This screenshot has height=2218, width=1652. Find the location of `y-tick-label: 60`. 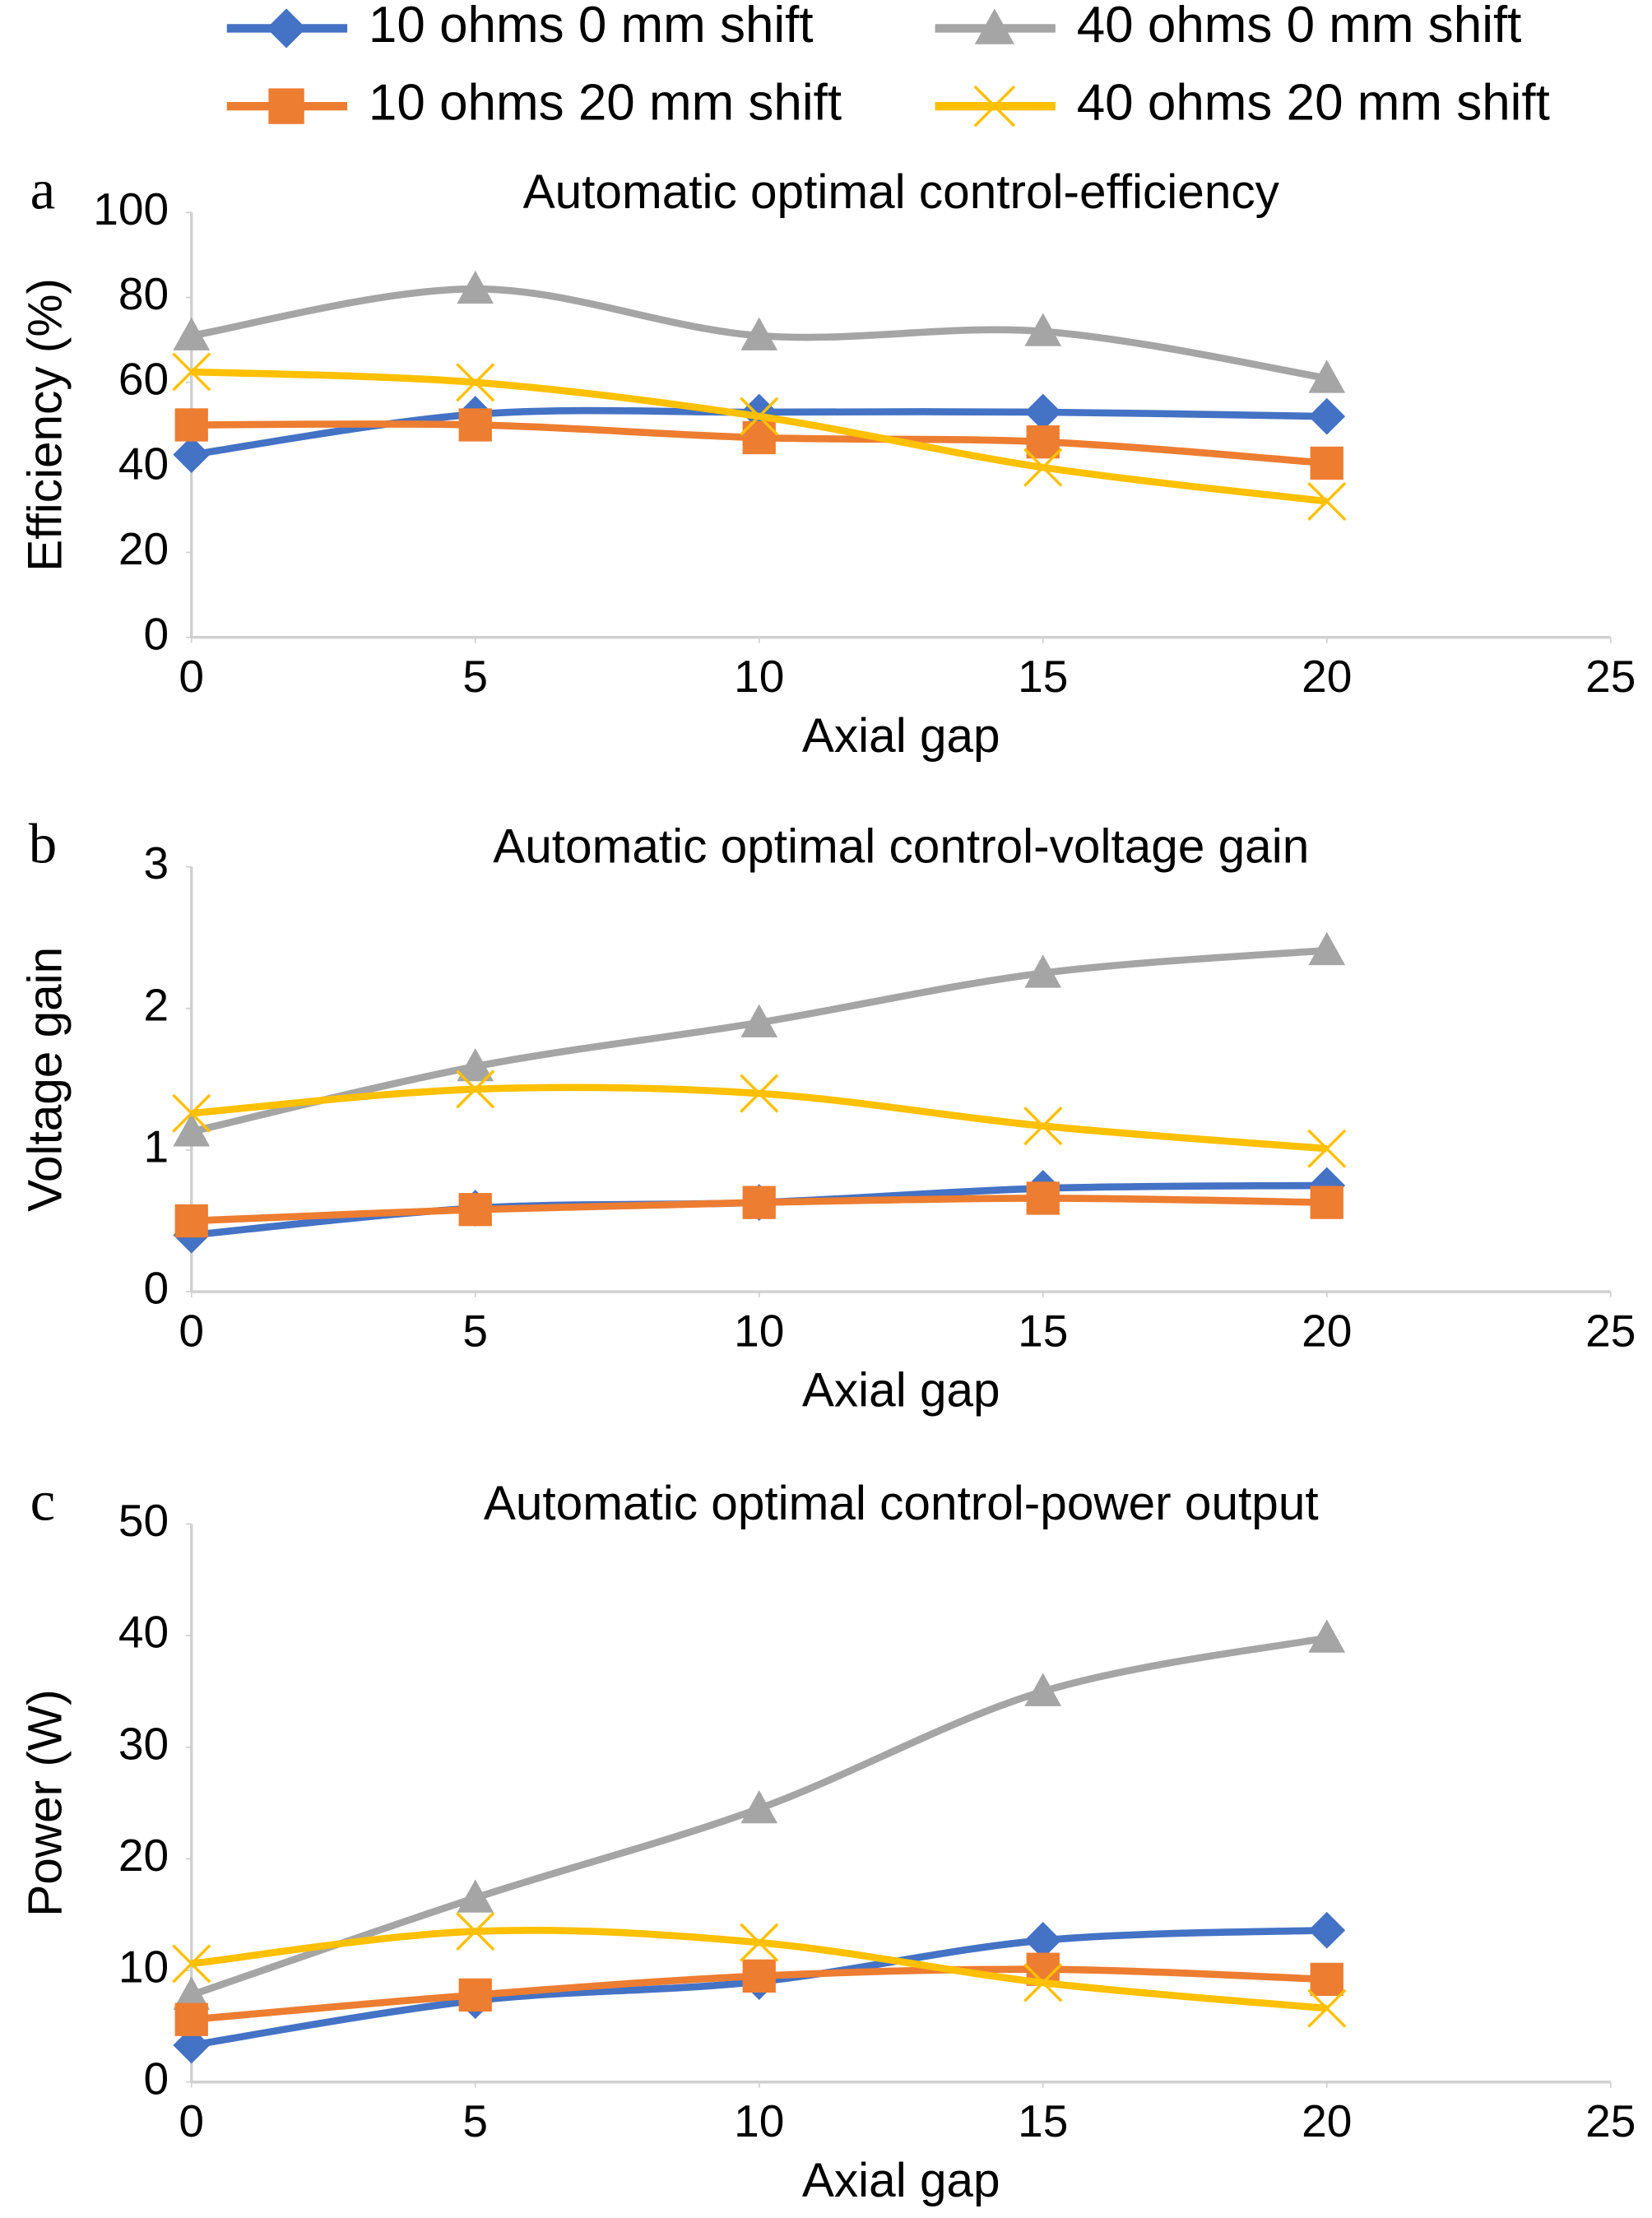

y-tick-label: 60 is located at coordinates (144, 378).